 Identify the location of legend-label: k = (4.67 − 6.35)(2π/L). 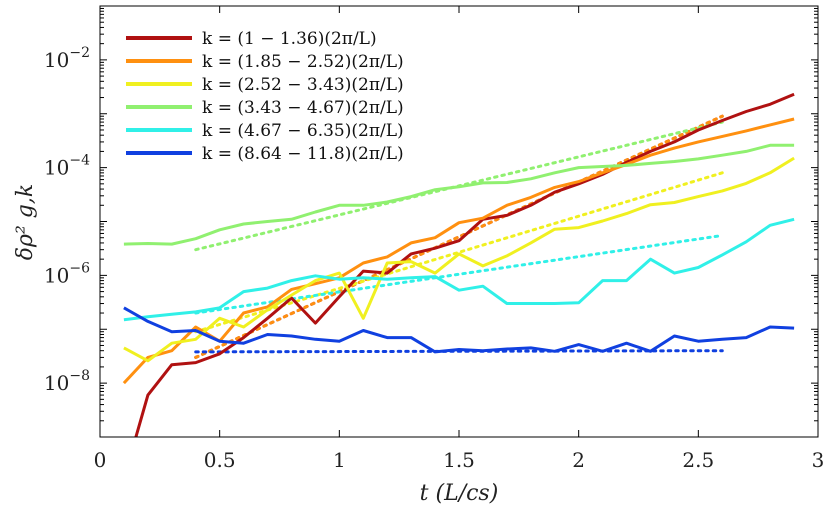
(303, 131).